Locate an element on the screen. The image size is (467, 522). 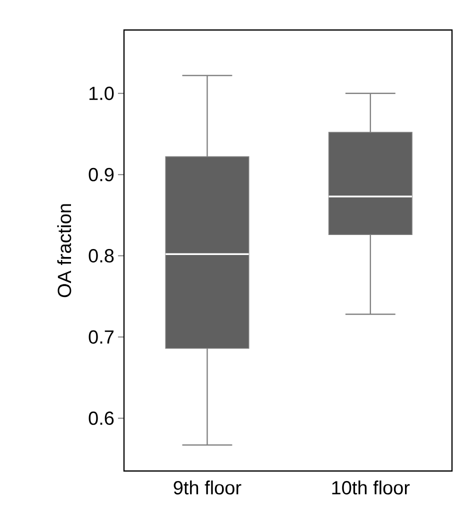
y-tick-label: 1.0 is located at coordinates (101, 93).